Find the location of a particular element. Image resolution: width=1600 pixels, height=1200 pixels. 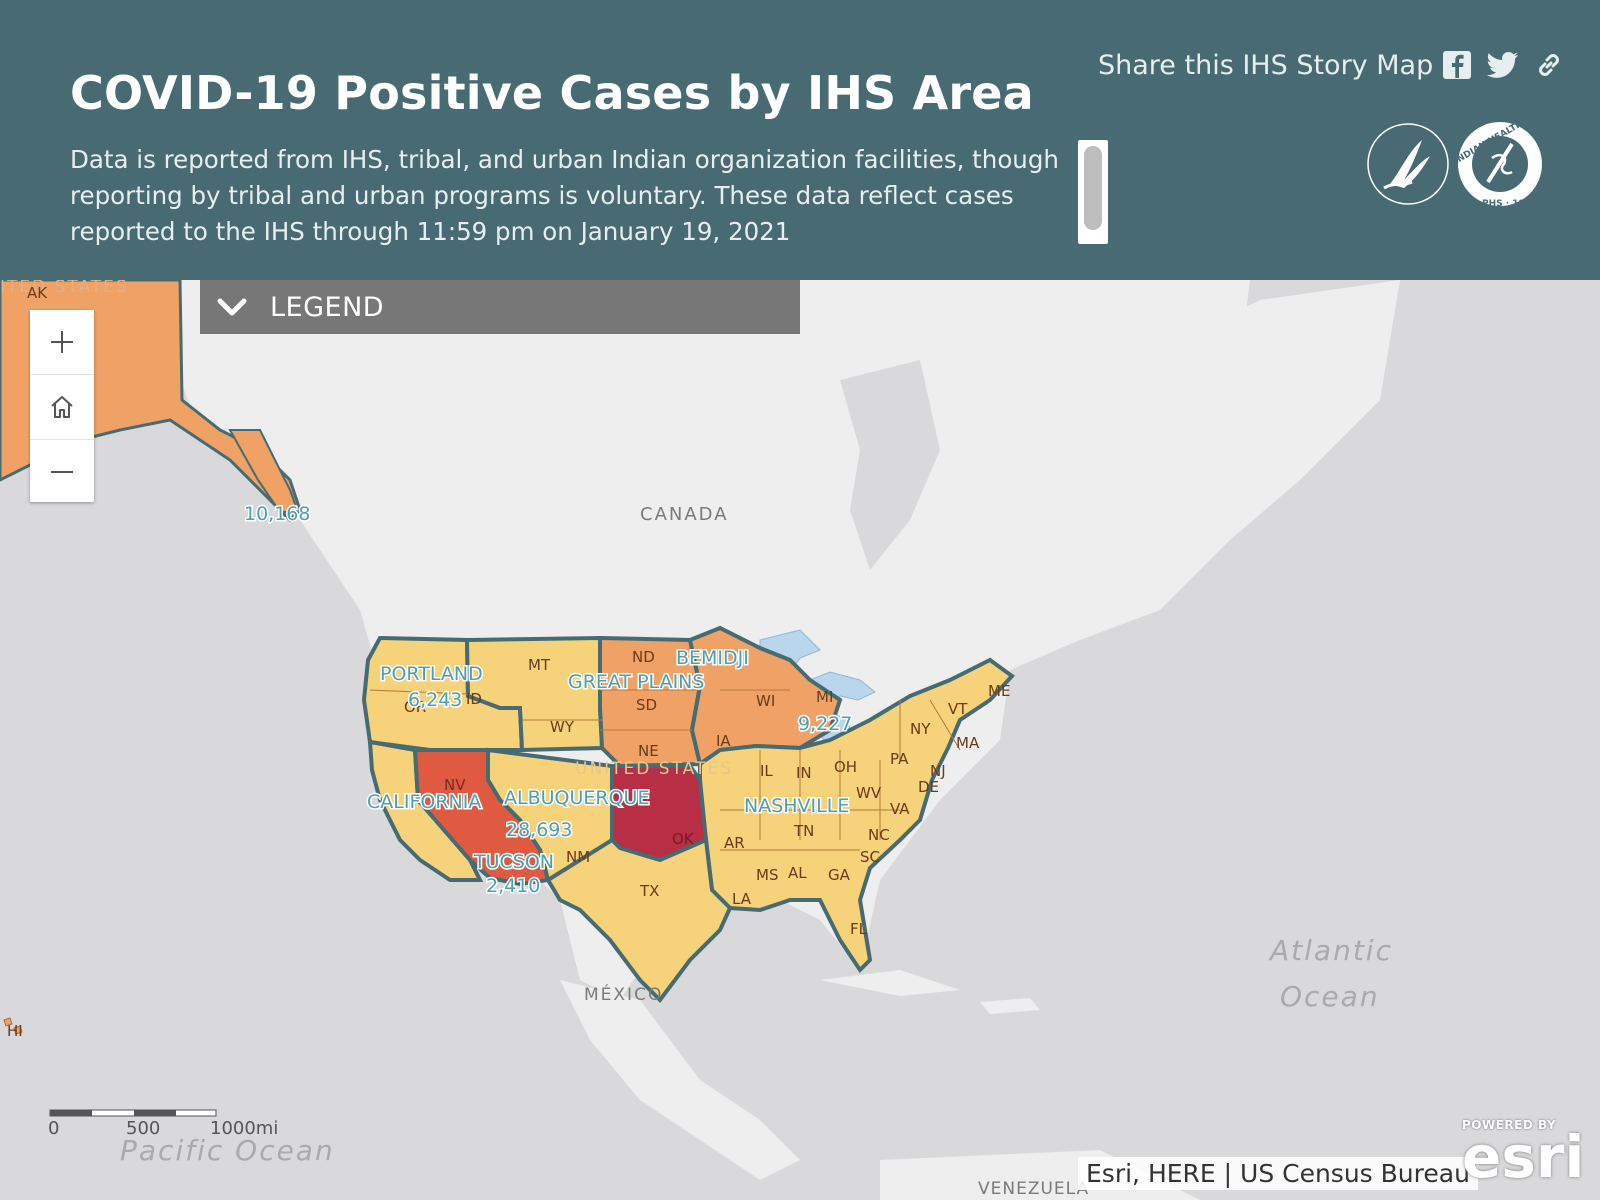

label-canada: CANADA is located at coordinates (684, 514).